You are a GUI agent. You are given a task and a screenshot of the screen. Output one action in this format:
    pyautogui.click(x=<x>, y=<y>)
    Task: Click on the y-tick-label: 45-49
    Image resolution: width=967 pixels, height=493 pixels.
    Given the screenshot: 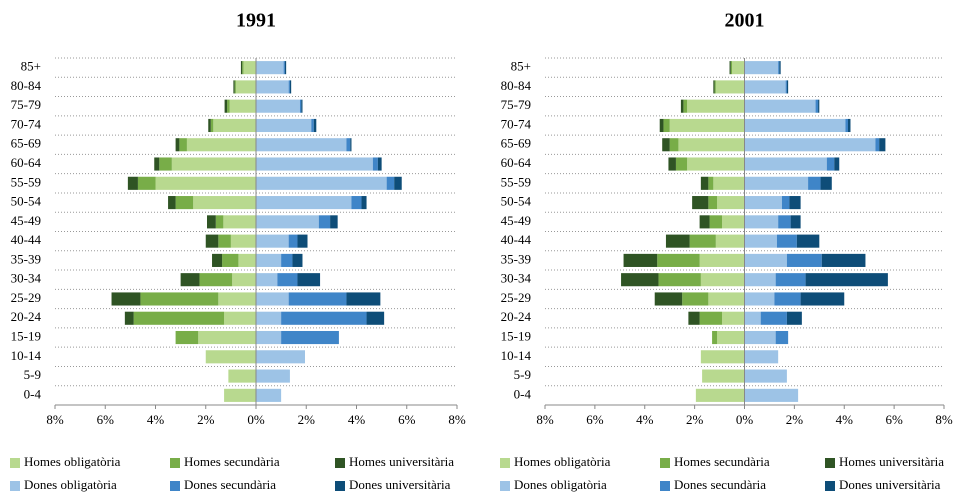 What is the action you would take?
    pyautogui.click(x=516, y=220)
    